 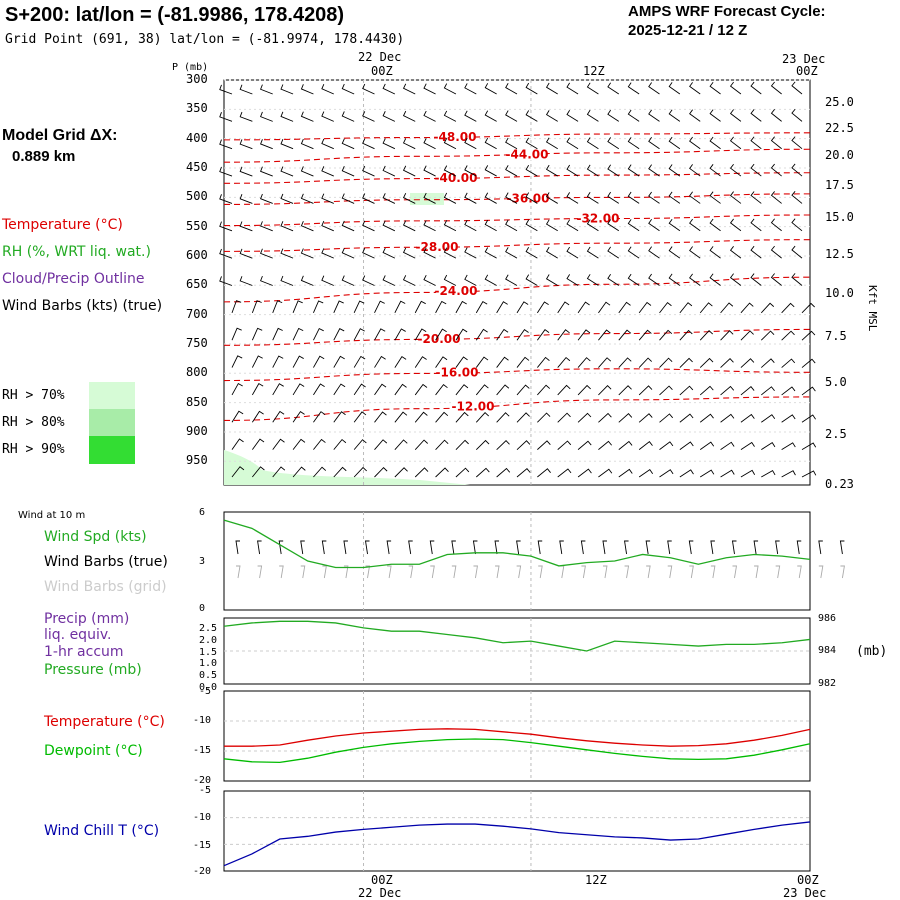 I want to click on wind-speed-line, so click(x=517, y=544).